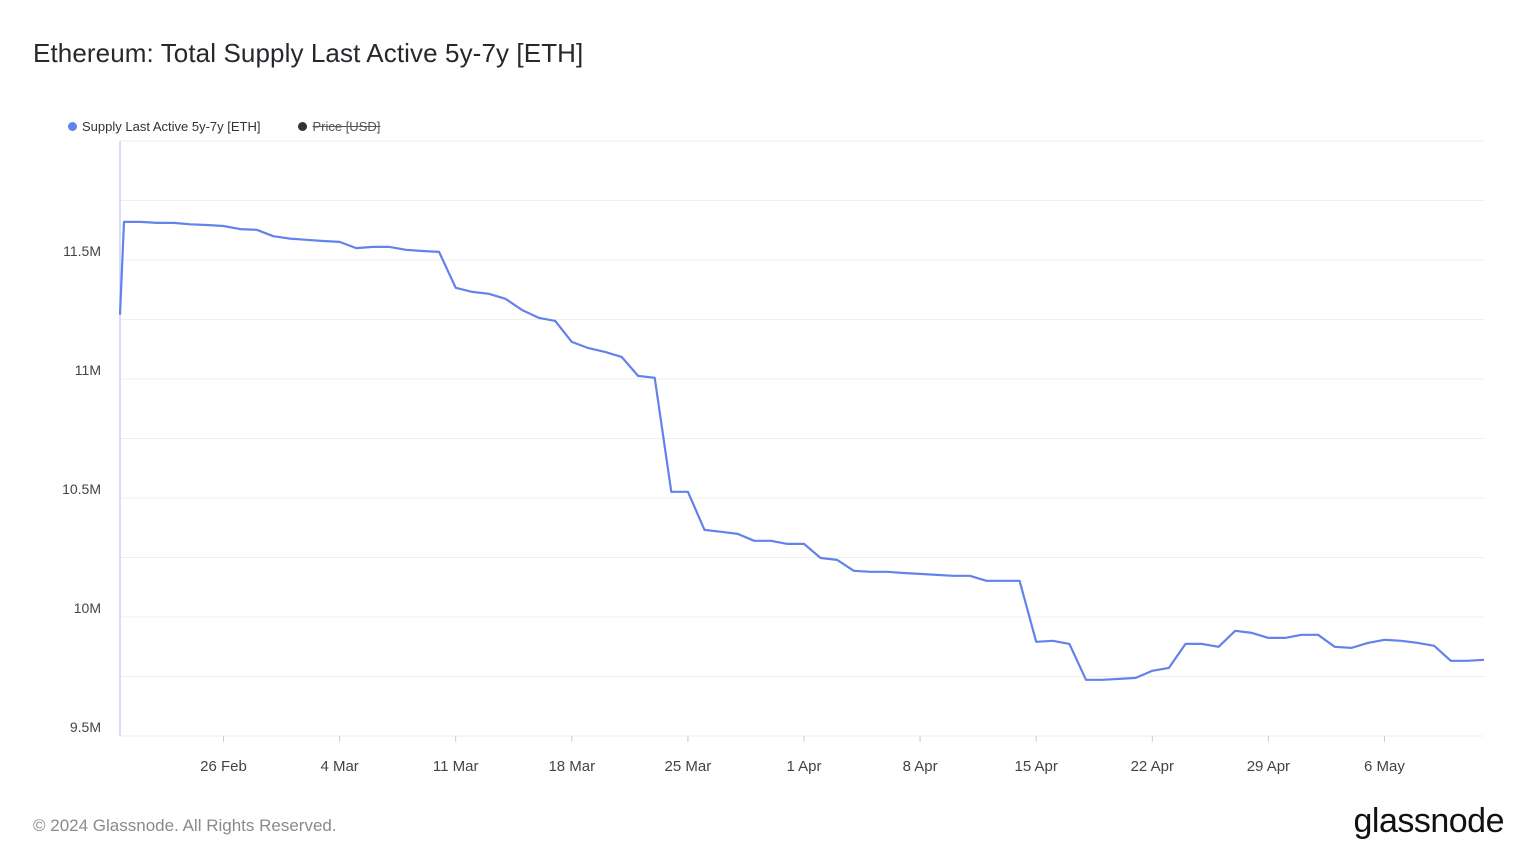 Image resolution: width=1536 pixels, height=864 pixels. What do you see at coordinates (1384, 766) in the screenshot?
I see `x-tick-label: 6 May` at bounding box center [1384, 766].